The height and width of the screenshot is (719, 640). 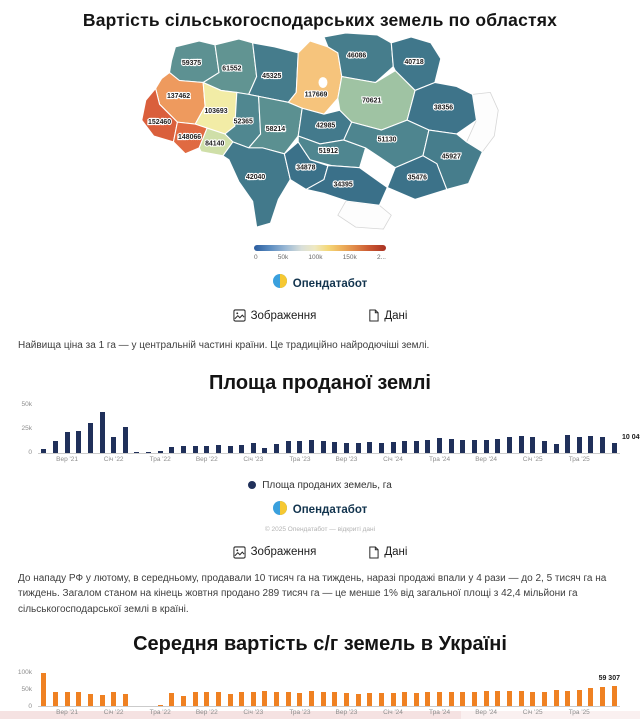 What do you see at coordinates (159, 115) in the screenshot?
I see `region-zakarpattia` at bounding box center [159, 115].